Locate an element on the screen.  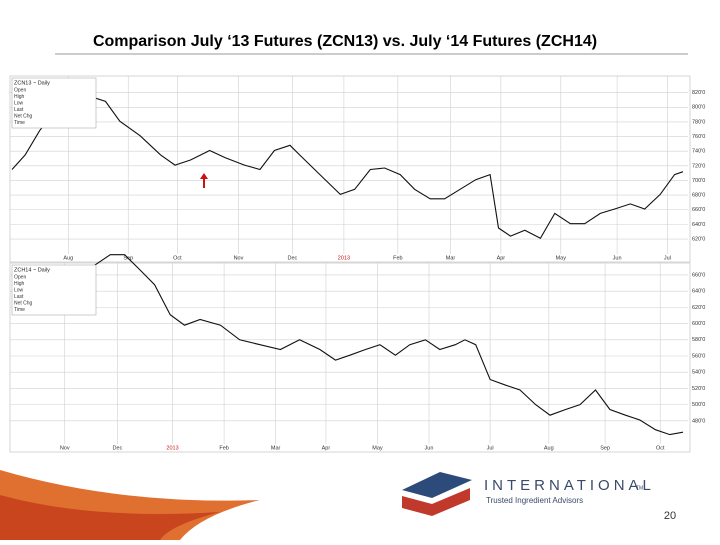
logo-mark-blue is located at coordinates (437, 485).